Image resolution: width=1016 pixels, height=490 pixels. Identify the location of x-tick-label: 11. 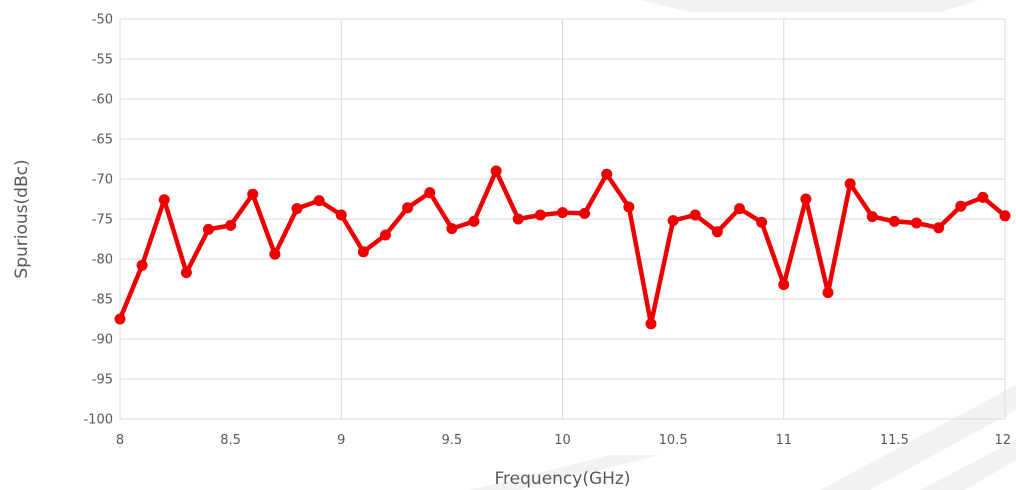
(783, 440).